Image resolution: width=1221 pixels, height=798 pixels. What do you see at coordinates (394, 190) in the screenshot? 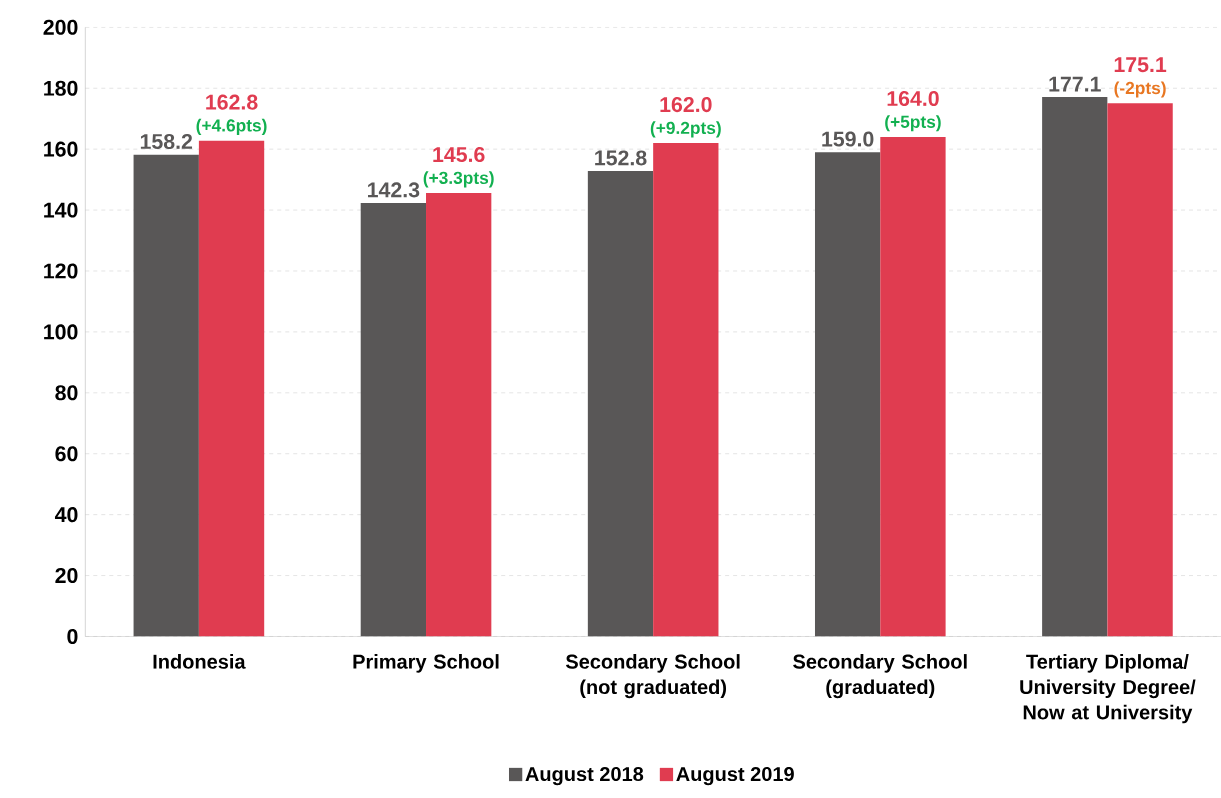
I see `data-label: 142.3` at bounding box center [394, 190].